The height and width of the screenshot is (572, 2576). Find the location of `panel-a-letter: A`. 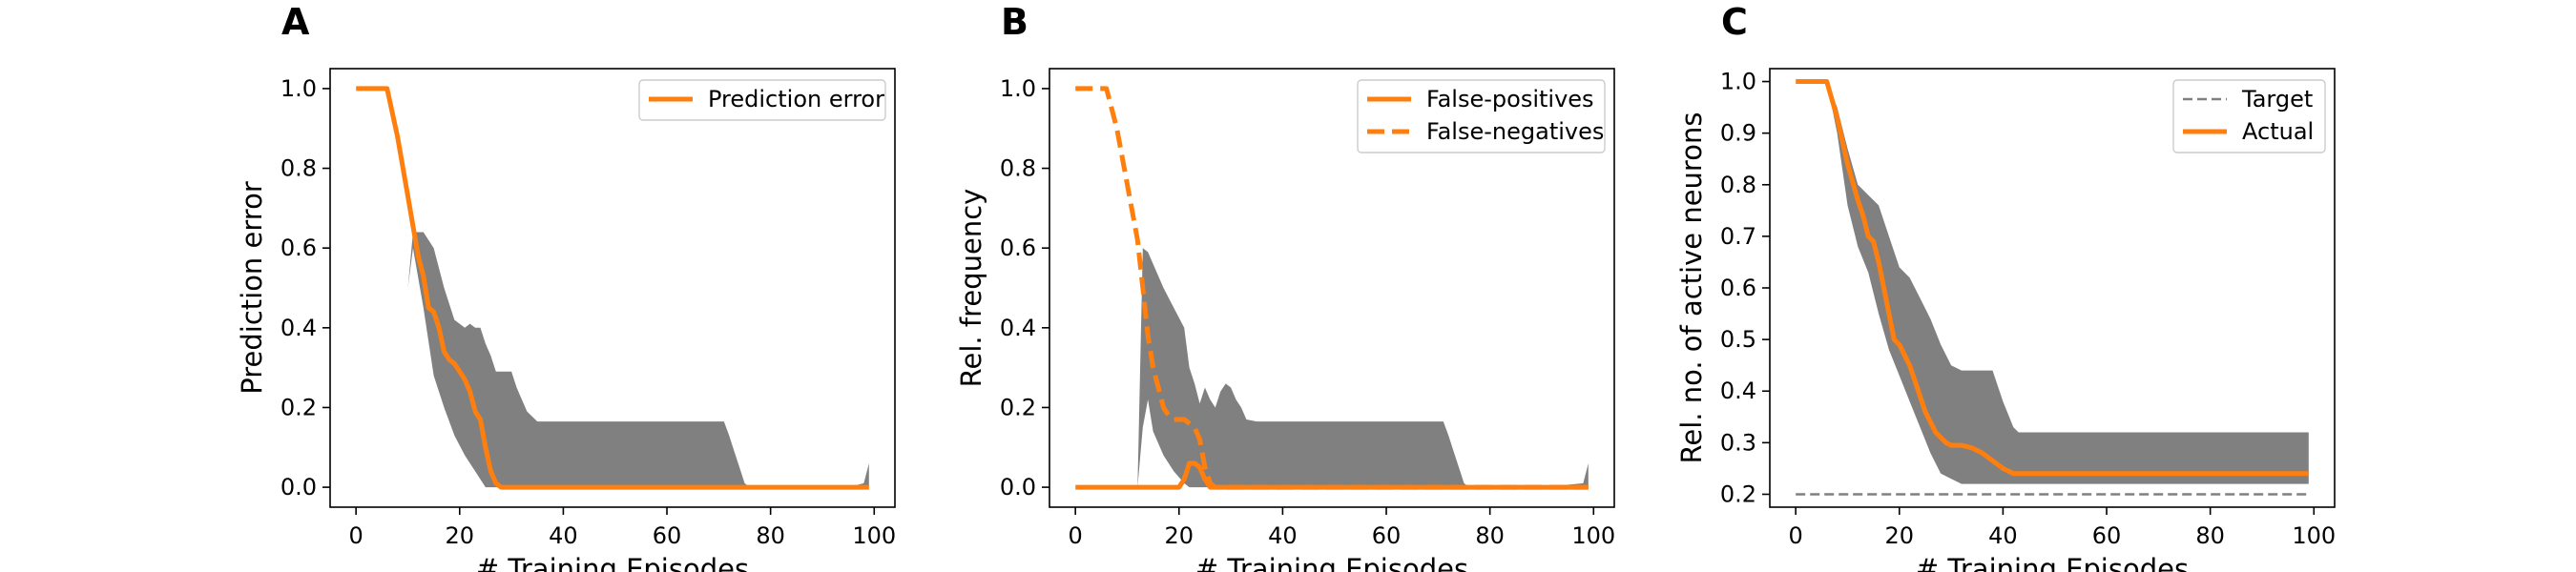

panel-a-letter: A is located at coordinates (295, 22).